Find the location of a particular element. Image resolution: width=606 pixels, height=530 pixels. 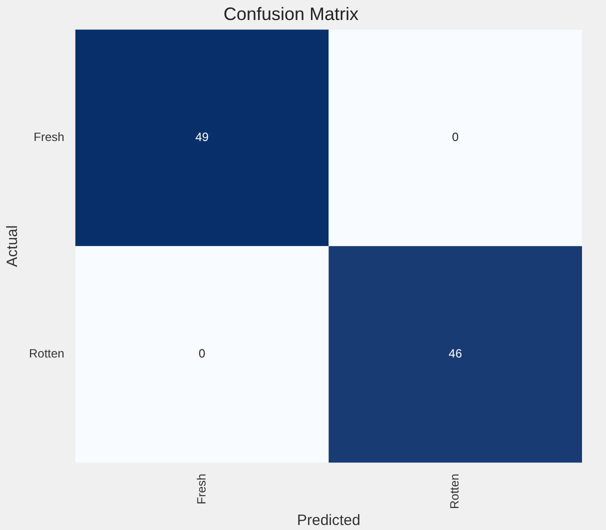

chart-title: Confusion Matrix is located at coordinates (291, 14).